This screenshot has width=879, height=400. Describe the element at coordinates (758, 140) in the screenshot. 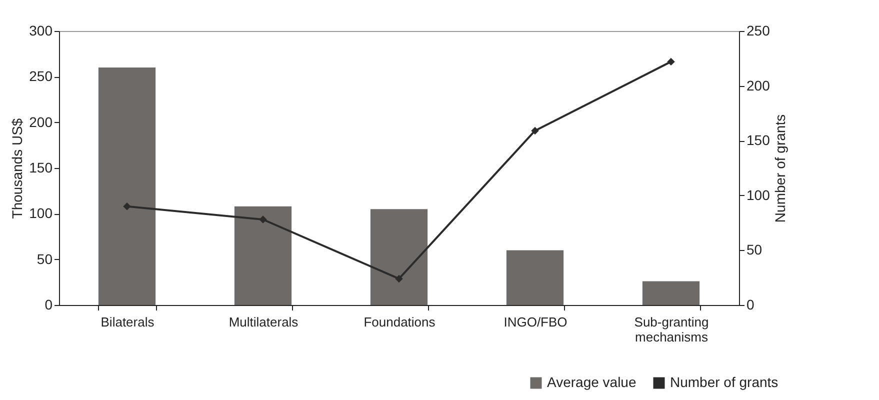

I see `y2-tick-label: 150` at that location.